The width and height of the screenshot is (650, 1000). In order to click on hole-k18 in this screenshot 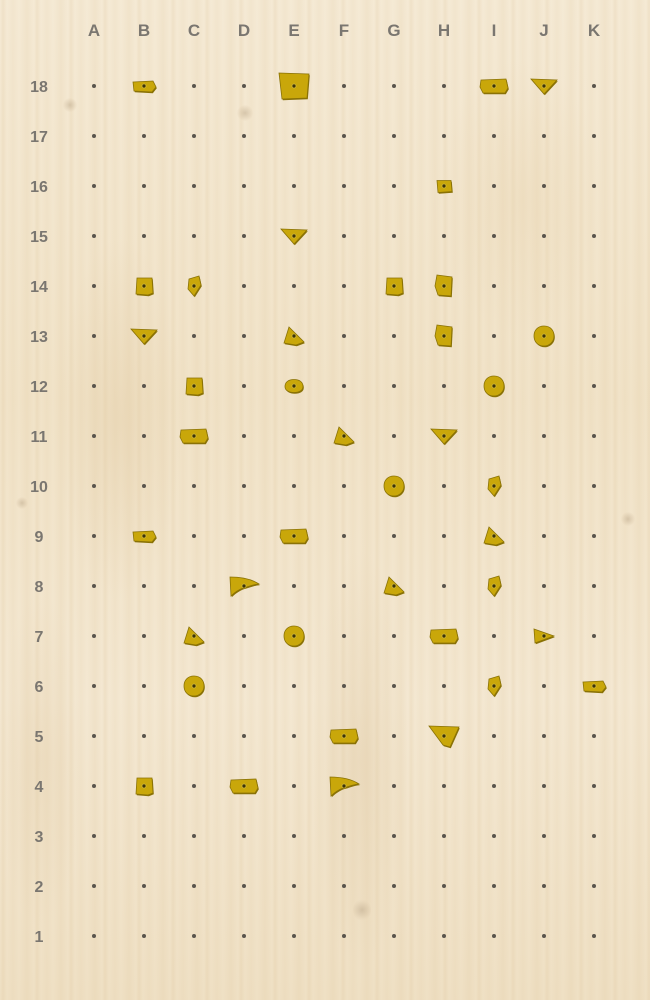, I will do `click(594, 86)`.